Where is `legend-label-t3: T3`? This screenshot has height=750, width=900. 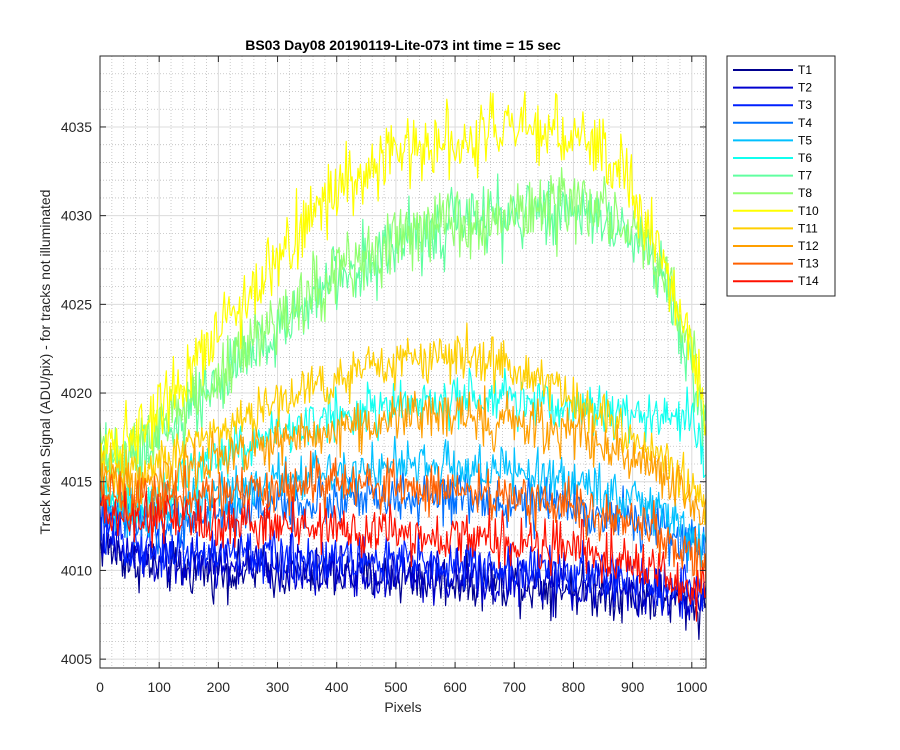 legend-label-t3: T3 is located at coordinates (805, 105).